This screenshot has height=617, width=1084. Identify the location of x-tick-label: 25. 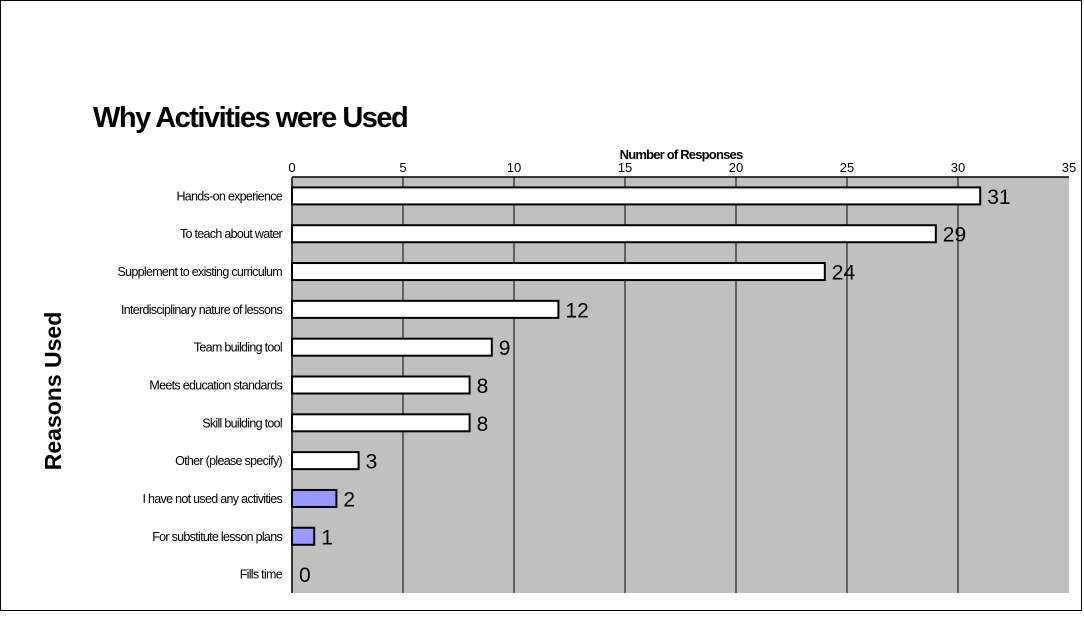
(847, 167).